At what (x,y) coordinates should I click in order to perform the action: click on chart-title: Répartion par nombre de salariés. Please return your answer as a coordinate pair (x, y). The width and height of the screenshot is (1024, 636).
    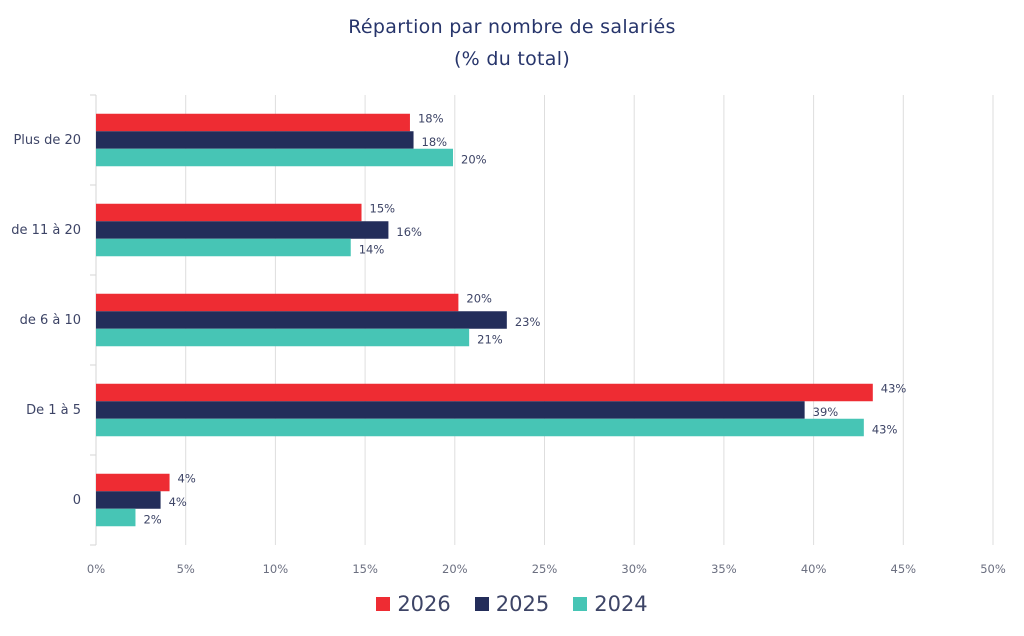
    Looking at the image, I should click on (512, 27).